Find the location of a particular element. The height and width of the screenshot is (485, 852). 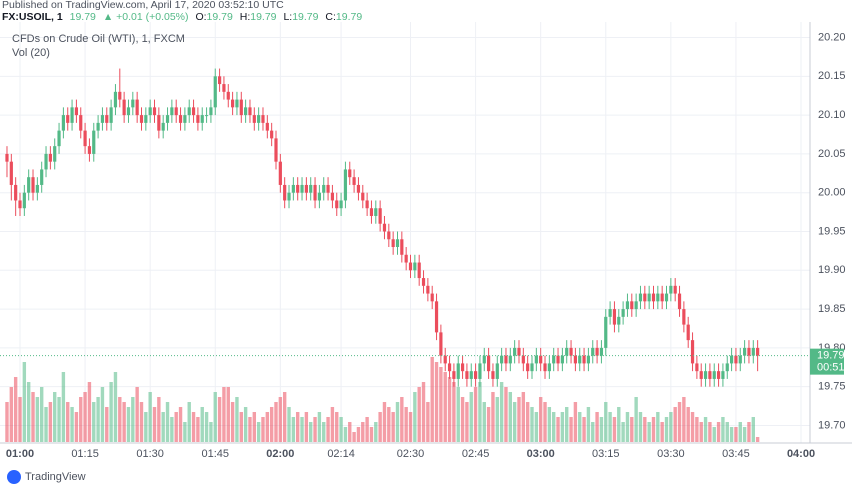

logo-mark is located at coordinates (14, 477).